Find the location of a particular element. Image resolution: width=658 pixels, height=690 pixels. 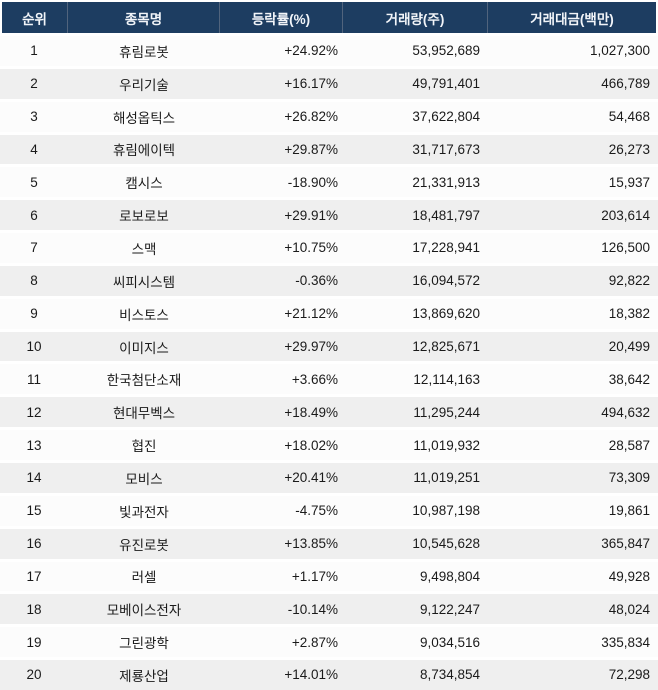

trading-value-cell: 335,834 is located at coordinates (625, 642).